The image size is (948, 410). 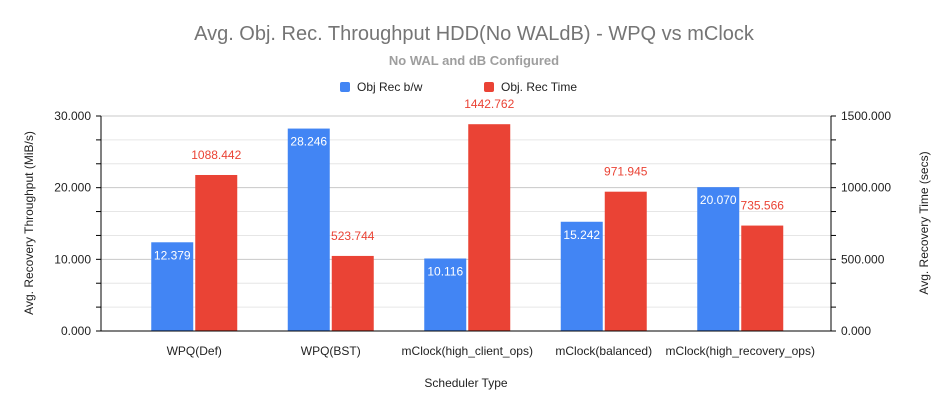 What do you see at coordinates (308, 142) in the screenshot?
I see `data-label-throughput: 28.246` at bounding box center [308, 142].